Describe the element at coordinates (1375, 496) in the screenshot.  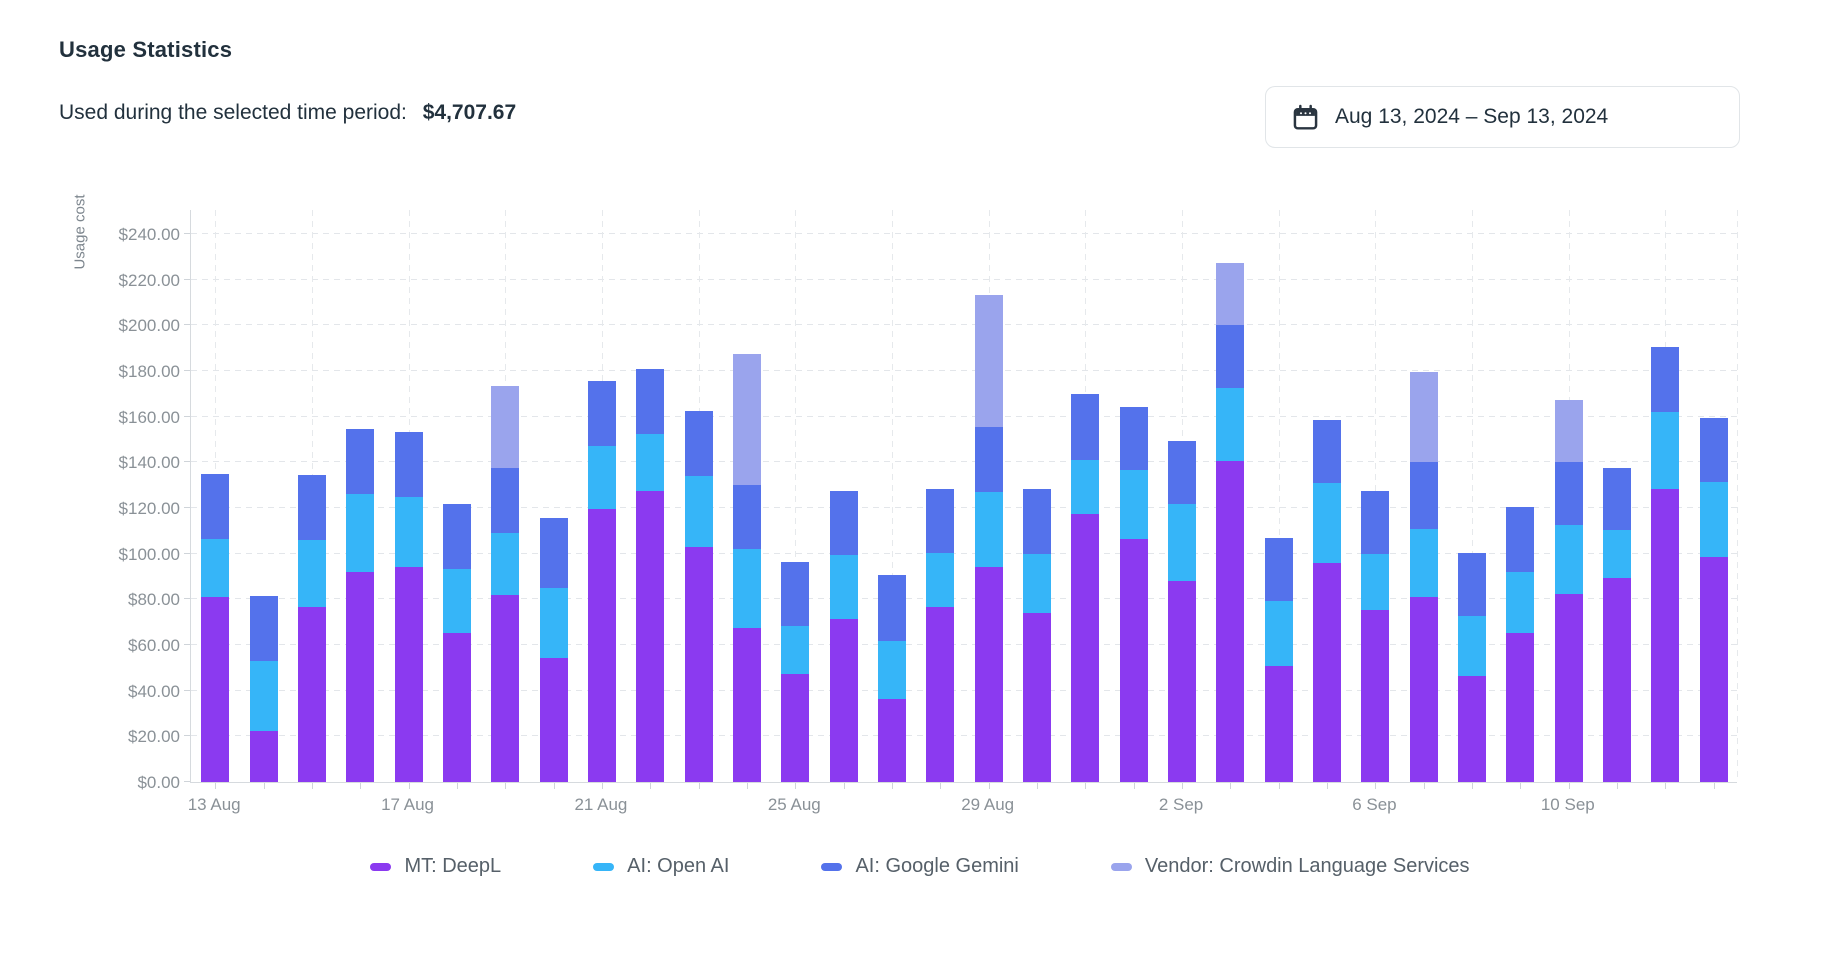
I see `bar-6-sep` at that location.